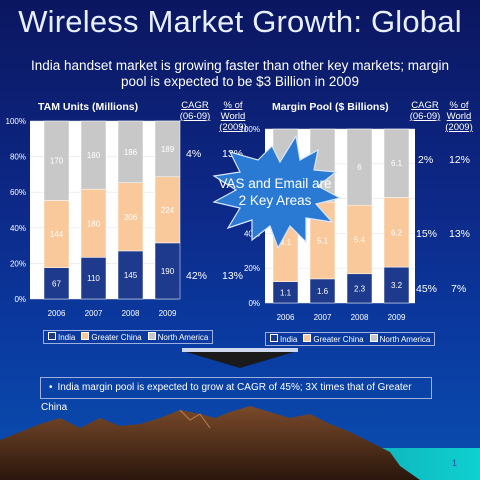  I want to click on tam-chart-title: TAM Units (Millions), so click(88, 107).